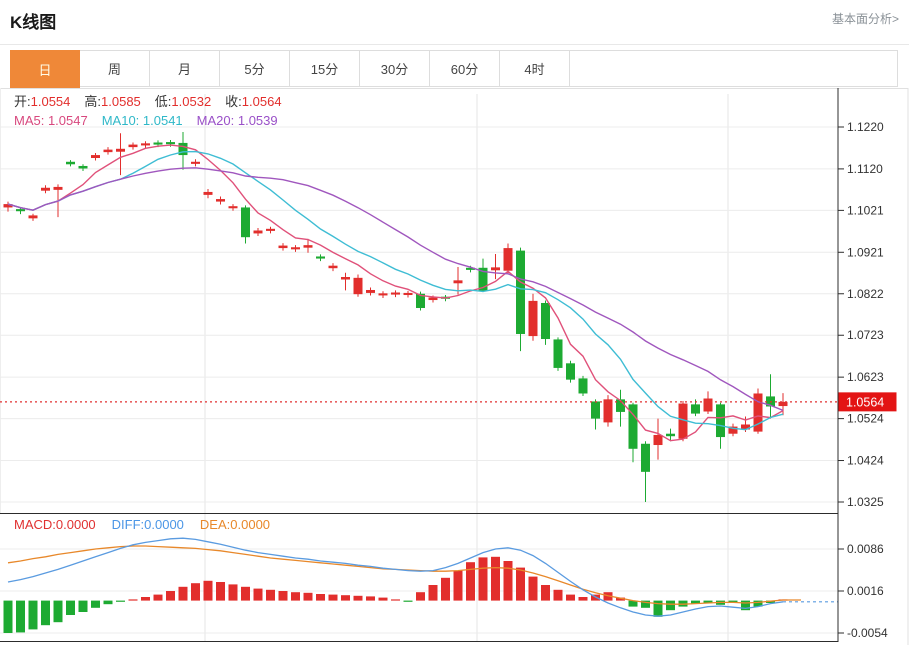  Describe the element at coordinates (142, 120) in the screenshot. I see `ma-item: MA10: 1.0541` at that location.